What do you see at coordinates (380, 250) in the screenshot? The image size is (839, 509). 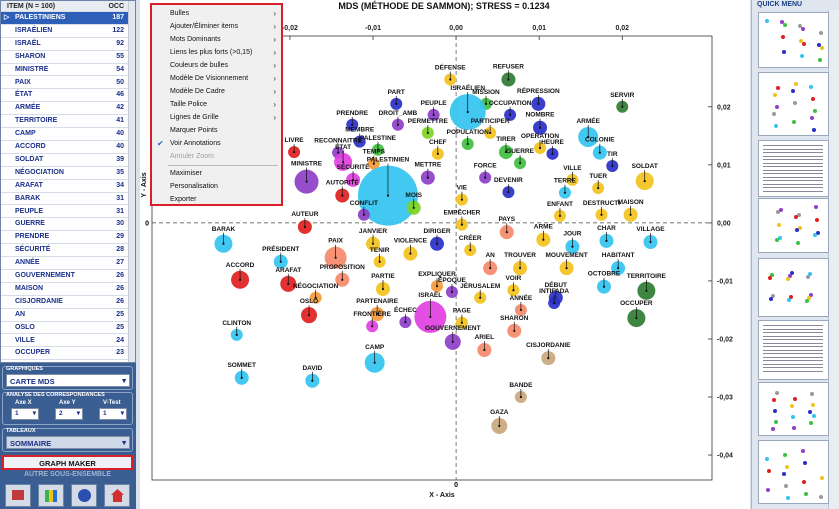 I see `point-label: TENIR` at bounding box center [380, 250].